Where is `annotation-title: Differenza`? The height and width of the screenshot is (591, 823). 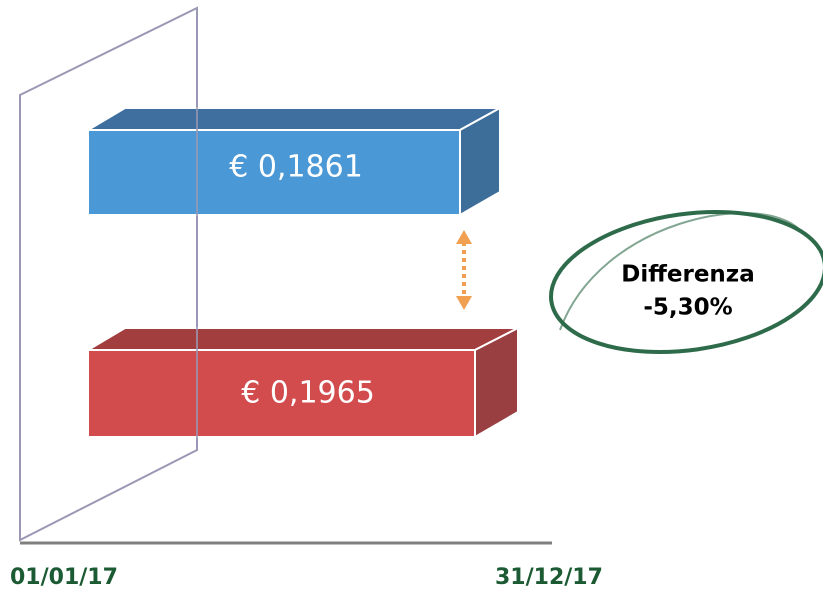 annotation-title: Differenza is located at coordinates (687, 275).